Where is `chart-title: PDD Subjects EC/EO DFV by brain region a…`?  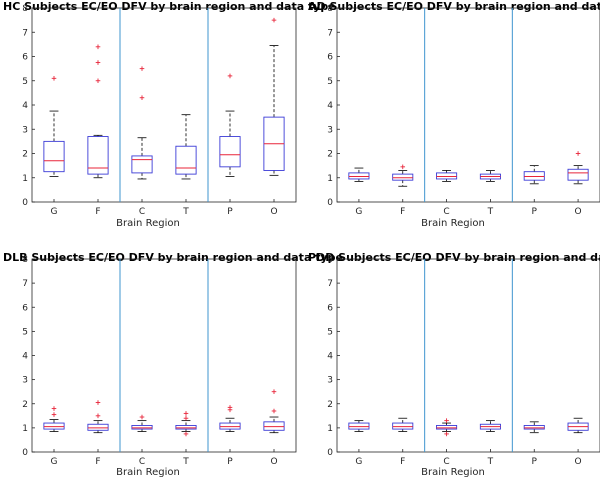 chart-title: PDD Subjects EC/EO DFV by brain region a… is located at coordinates (454, 257).